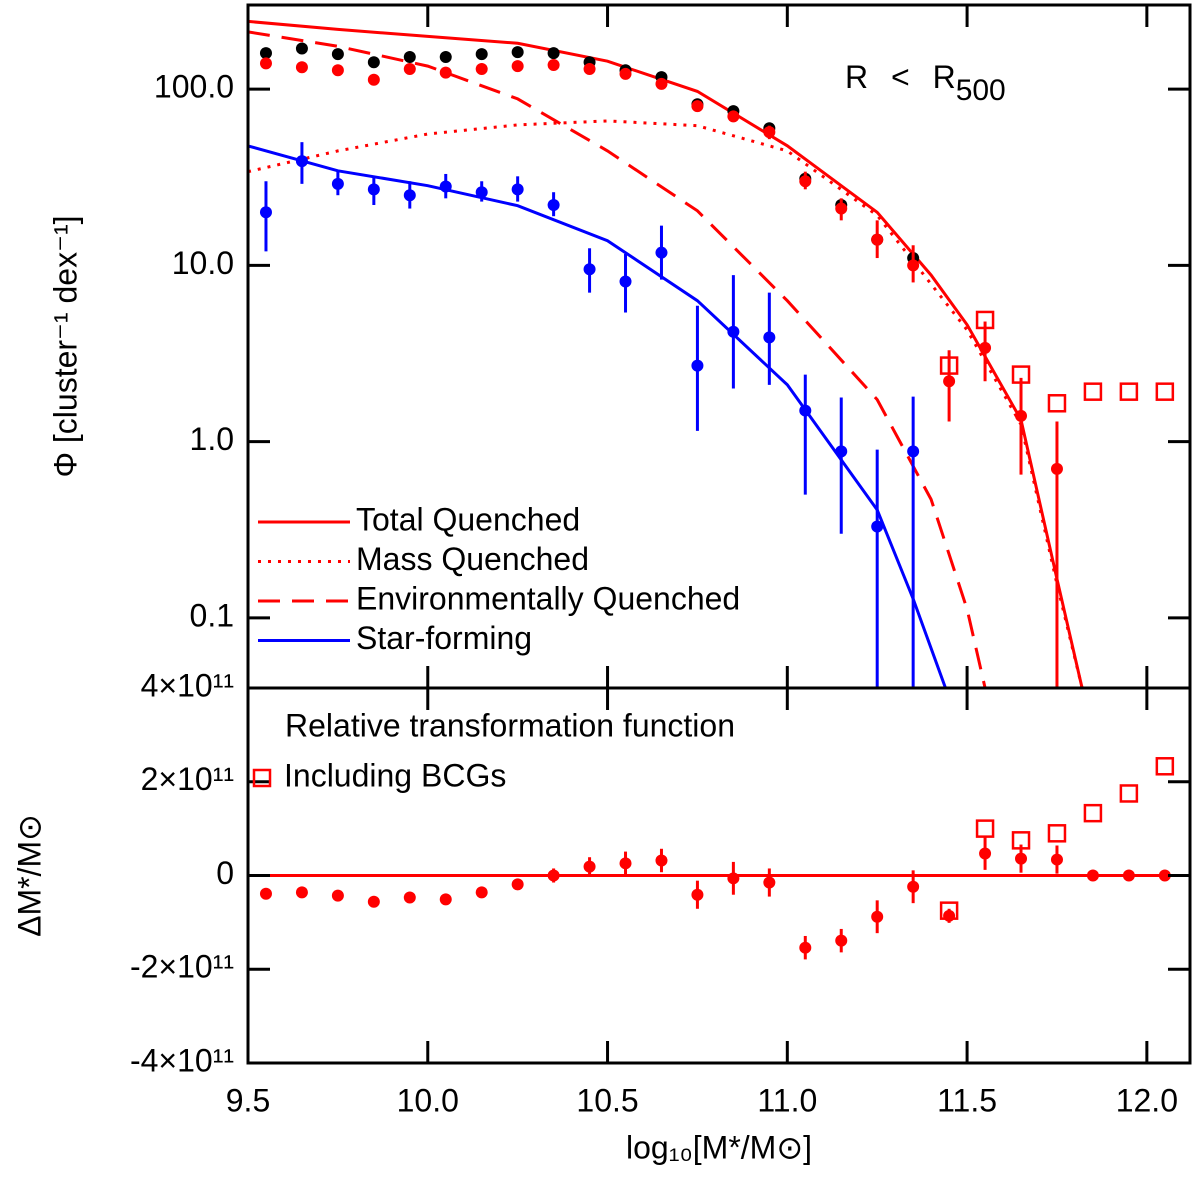 The image size is (1200, 1182). What do you see at coordinates (212, 439) in the screenshot?
I see `y-tick-label: 1.0` at bounding box center [212, 439].